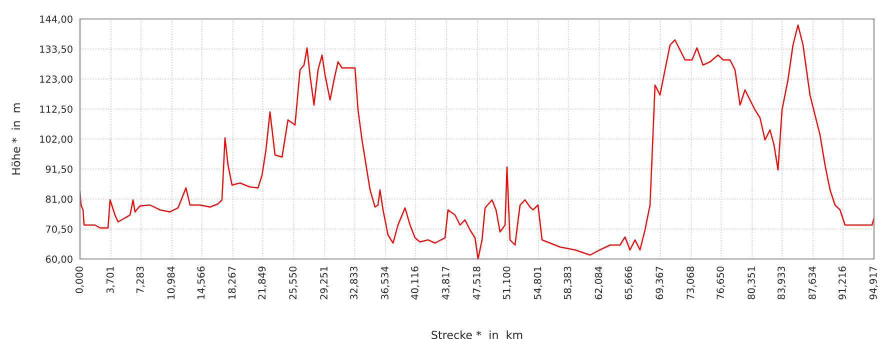 This screenshot has width=892, height=339. What do you see at coordinates (446, 283) in the screenshot?
I see `x-tick-label: 43,817` at bounding box center [446, 283].